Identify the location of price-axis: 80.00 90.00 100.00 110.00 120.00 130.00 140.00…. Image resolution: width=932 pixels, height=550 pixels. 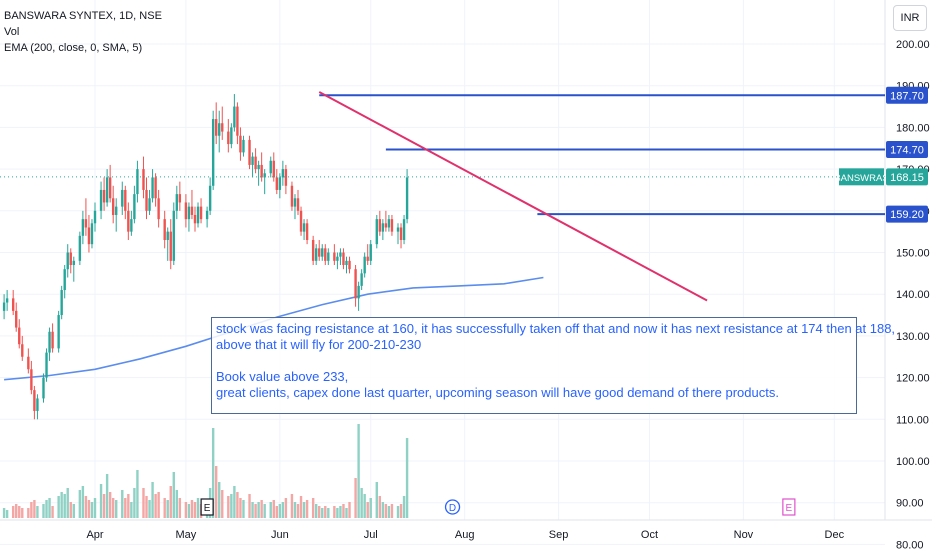
(913, 294).